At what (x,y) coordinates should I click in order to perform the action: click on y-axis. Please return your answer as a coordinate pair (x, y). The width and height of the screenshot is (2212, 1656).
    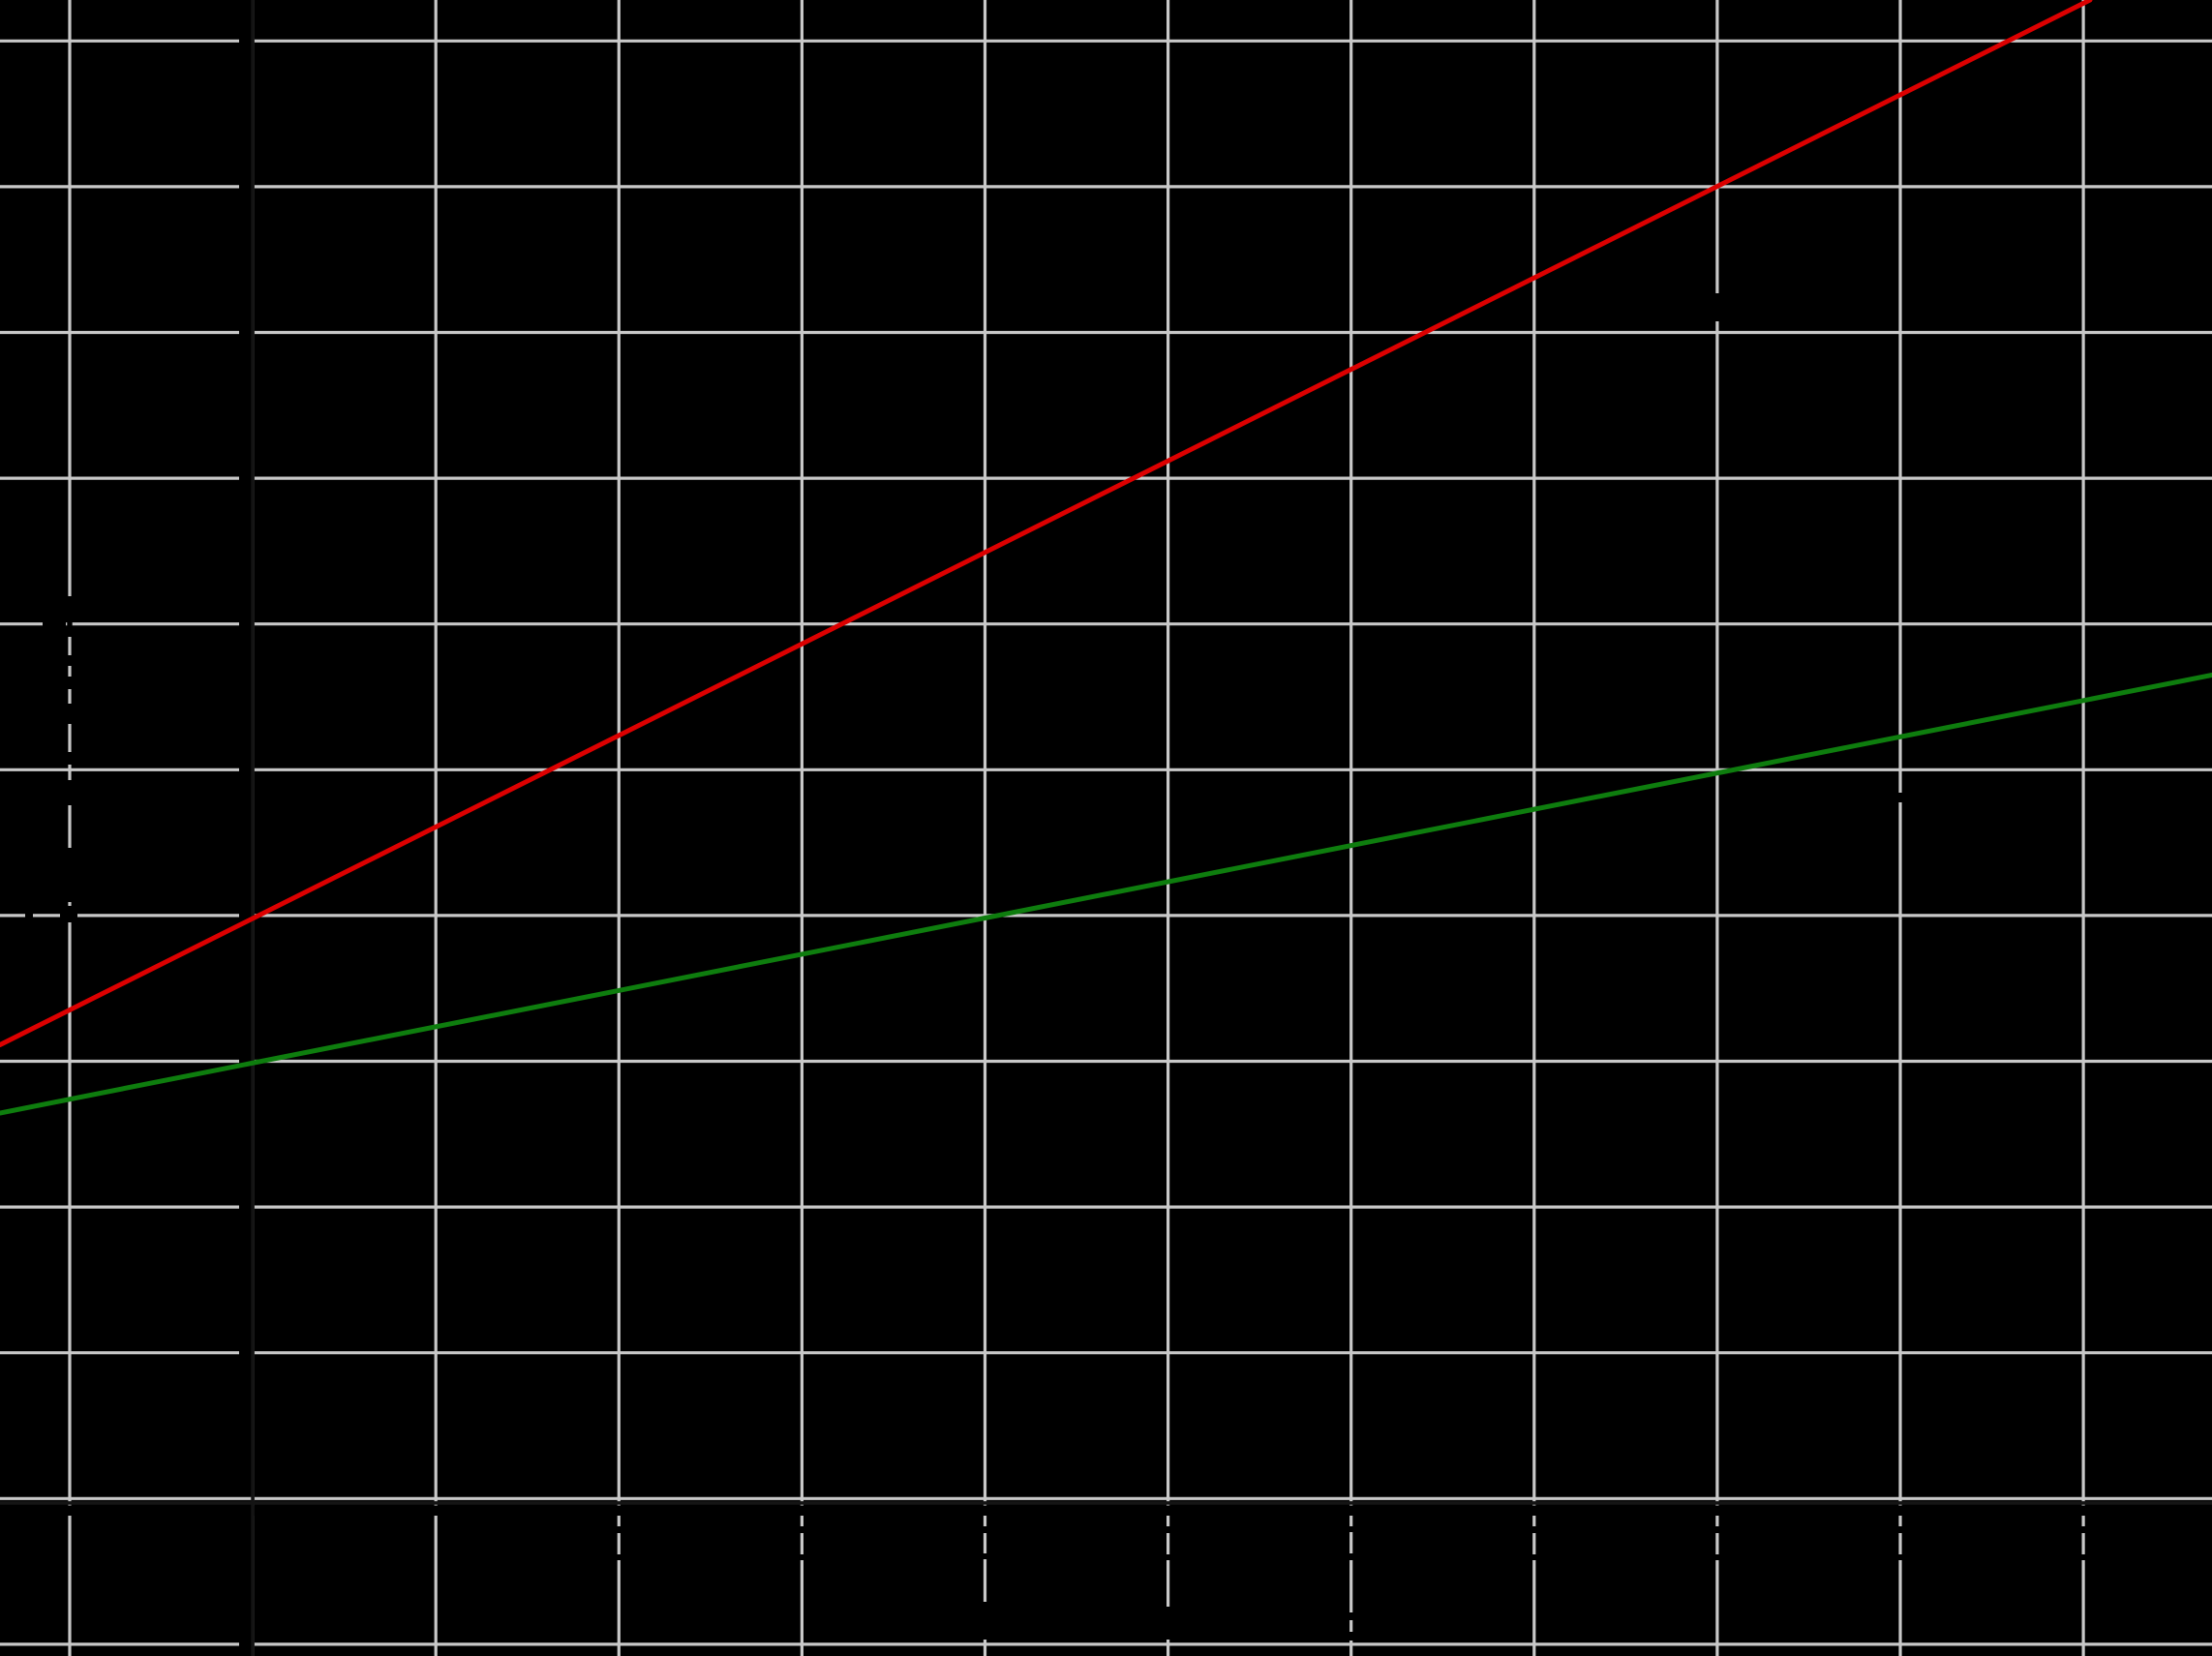
    Looking at the image, I should click on (253, 828).